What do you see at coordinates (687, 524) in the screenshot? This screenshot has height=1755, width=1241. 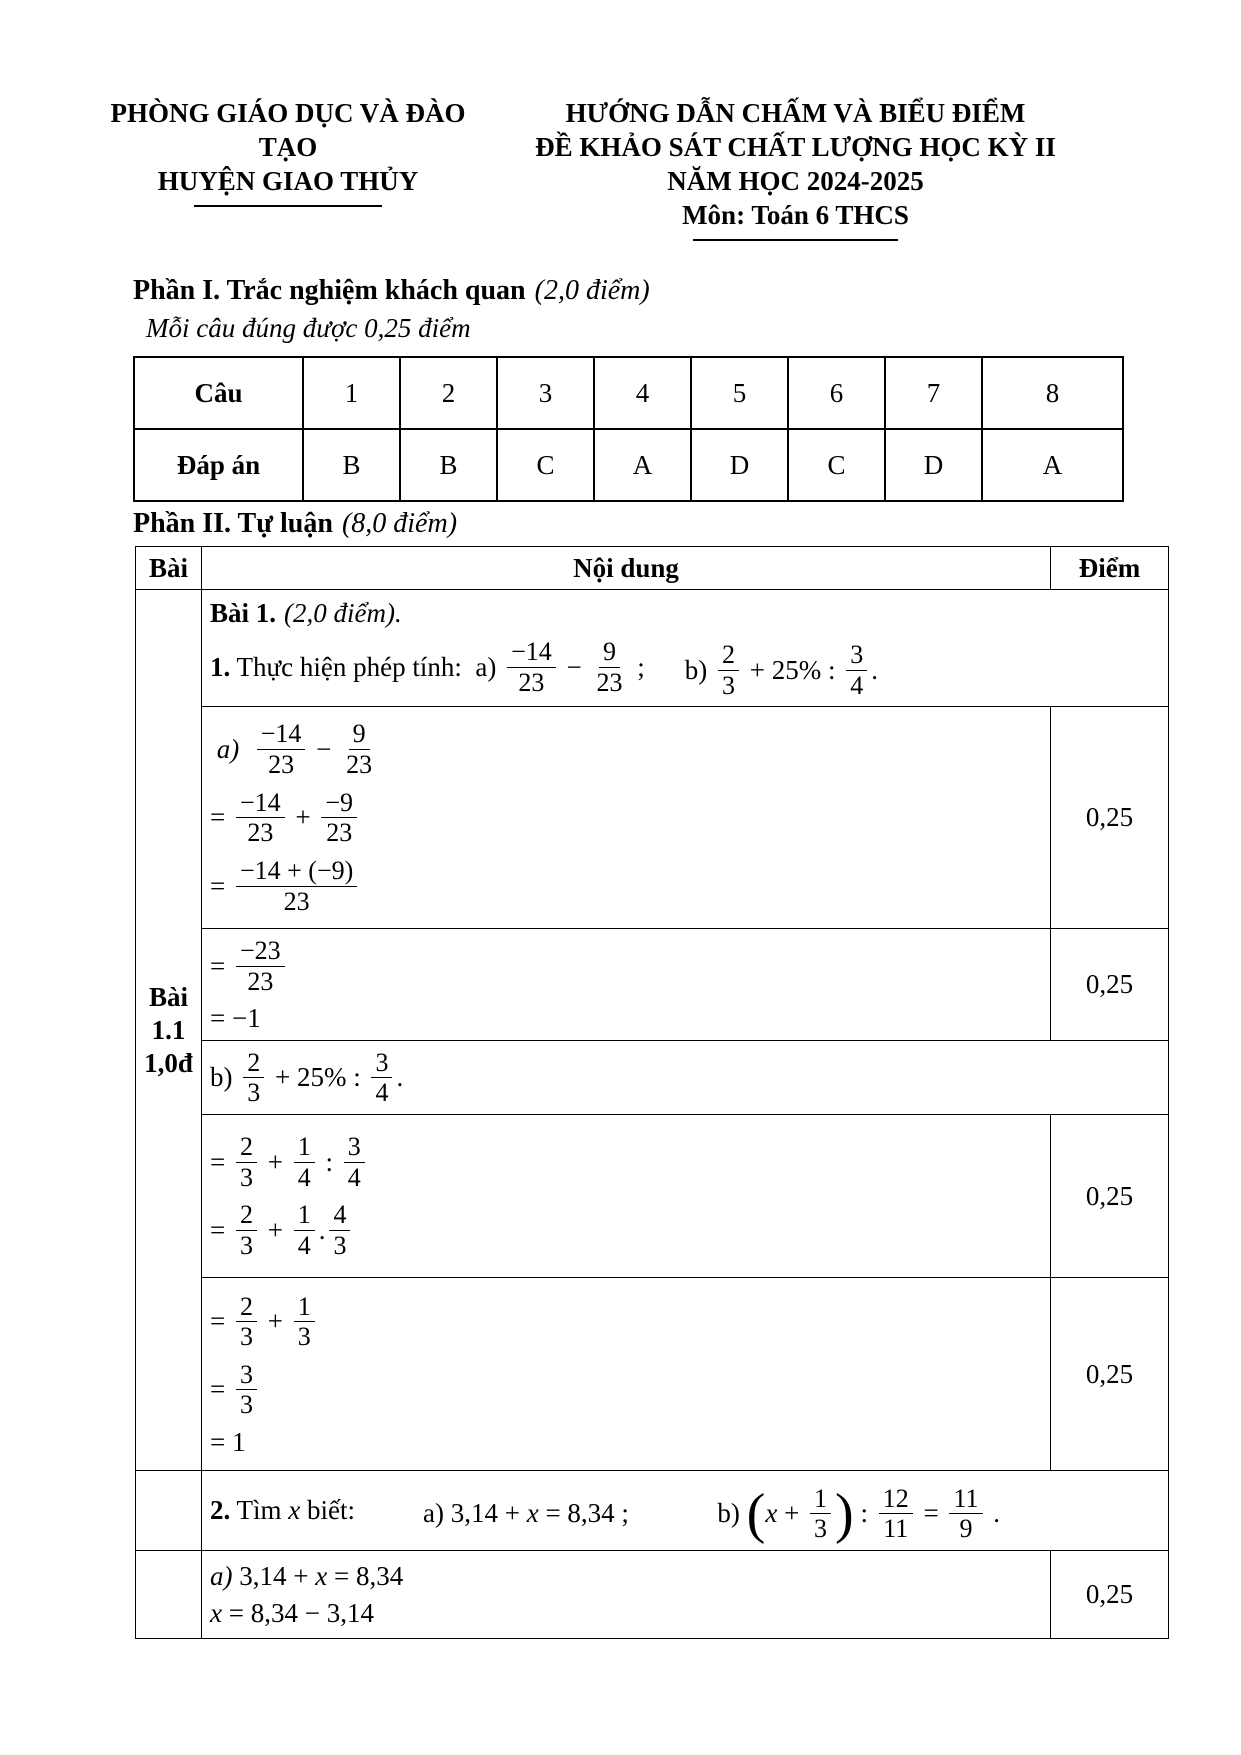 I see `part2-heading: Phần II. Tự luận (8,0 điểm)` at bounding box center [687, 524].